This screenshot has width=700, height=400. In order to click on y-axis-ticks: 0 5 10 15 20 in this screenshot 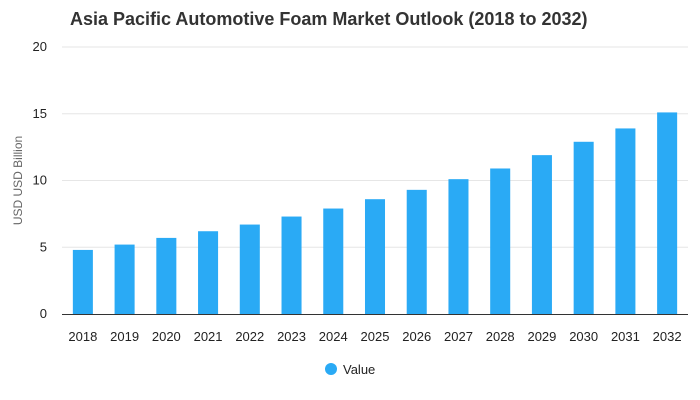, I will do `click(40, 180)`.